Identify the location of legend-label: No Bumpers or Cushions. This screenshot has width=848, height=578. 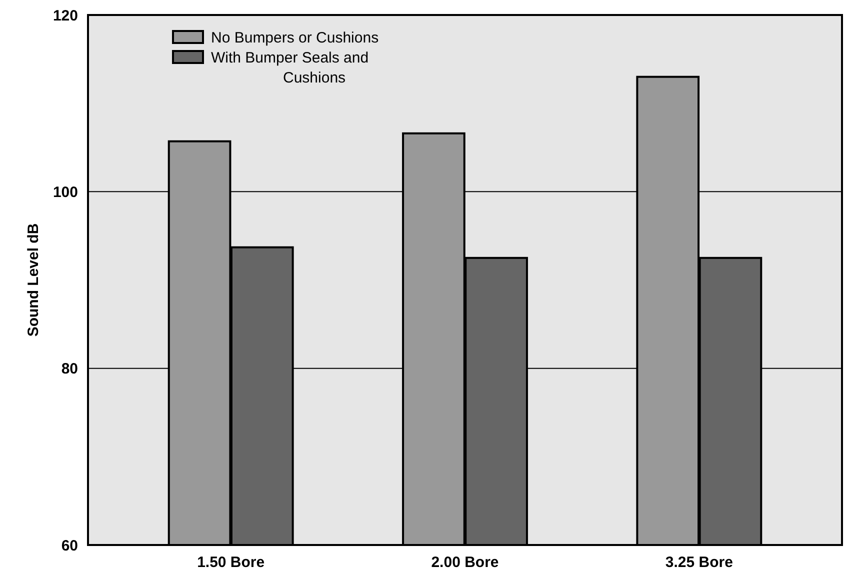
(295, 37).